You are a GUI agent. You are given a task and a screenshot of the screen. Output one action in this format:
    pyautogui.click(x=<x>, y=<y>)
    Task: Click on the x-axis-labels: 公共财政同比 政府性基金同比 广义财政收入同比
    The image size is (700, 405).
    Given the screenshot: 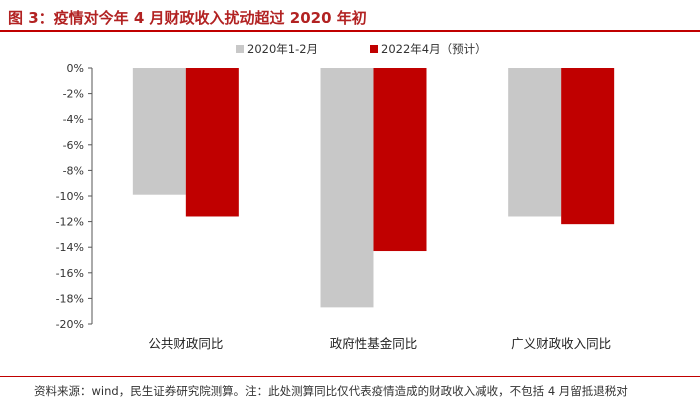 What is the action you would take?
    pyautogui.click(x=379, y=343)
    